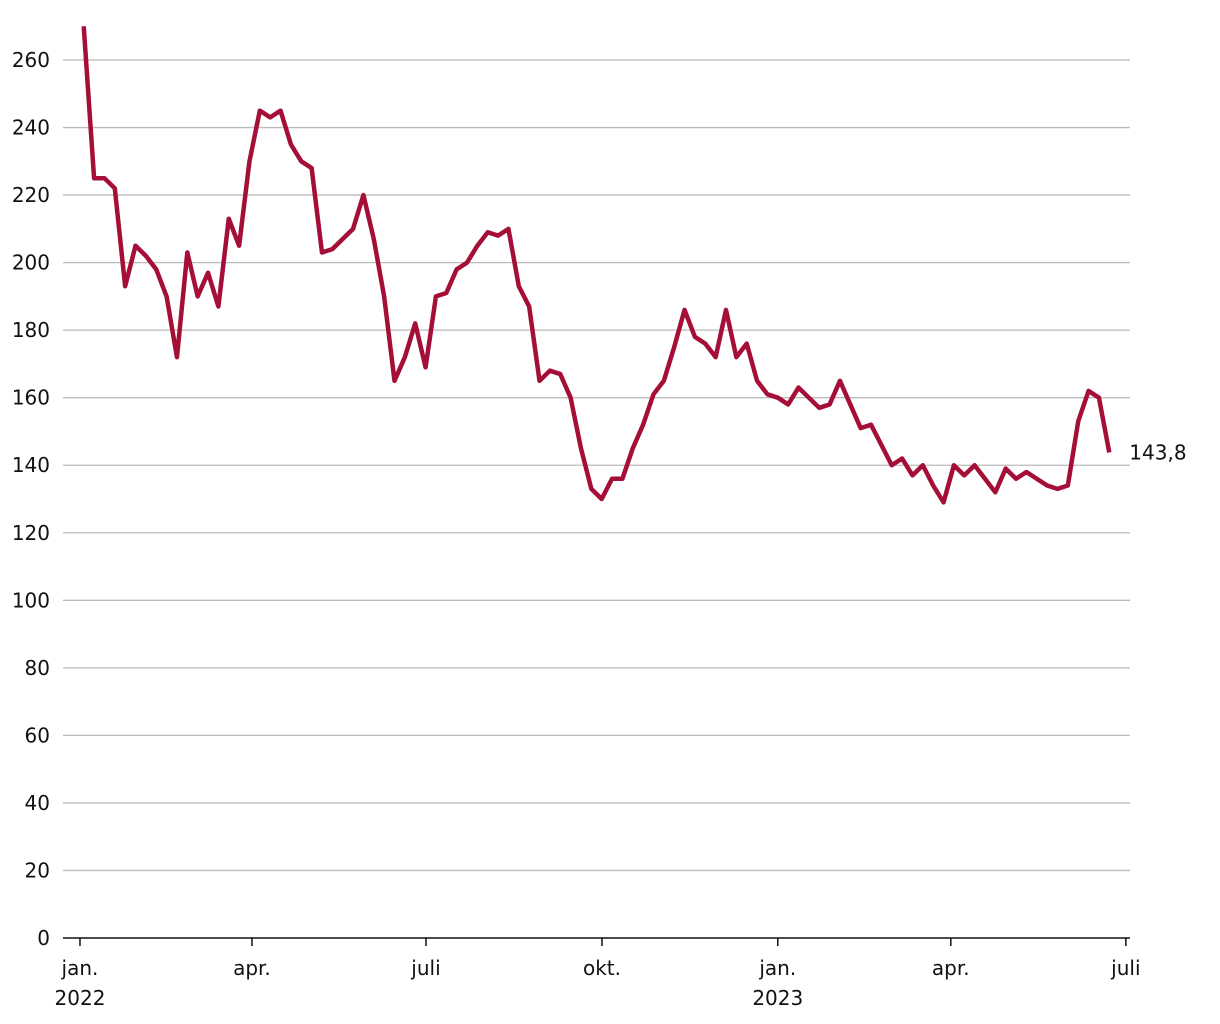 Image resolution: width=1220 pixels, height=1024 pixels. I want to click on y-tick-label: 240, so click(31, 128).